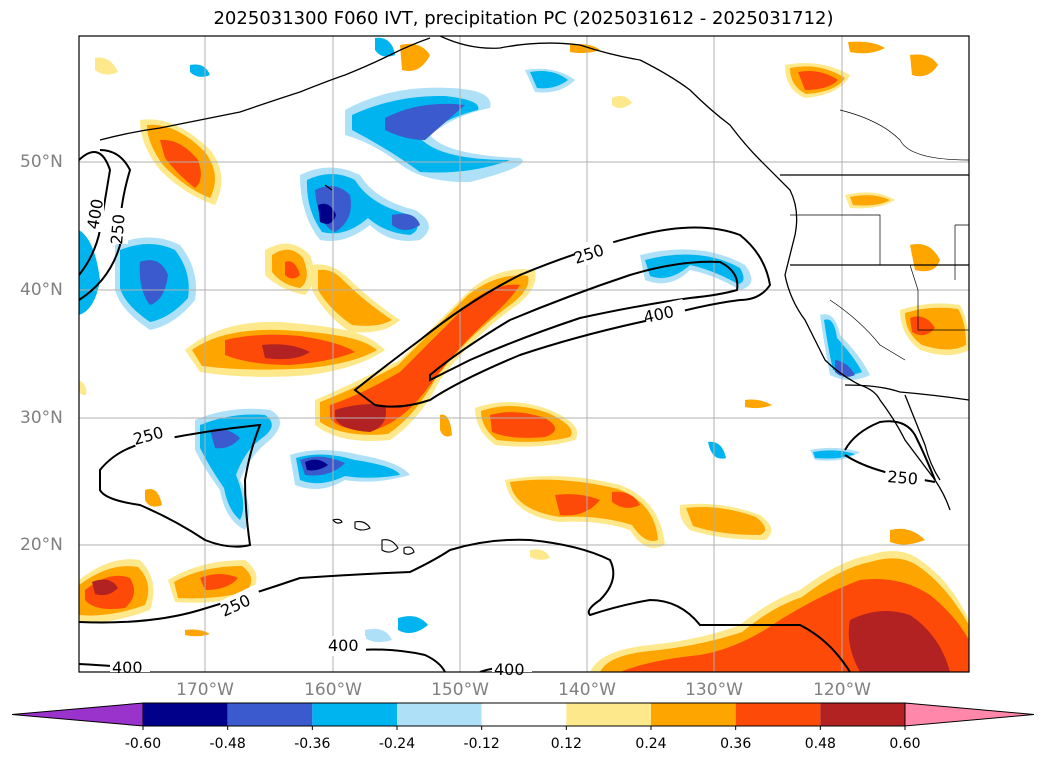 This screenshot has width=1047, height=765. I want to click on lon-label-120w: 120°W, so click(842, 690).